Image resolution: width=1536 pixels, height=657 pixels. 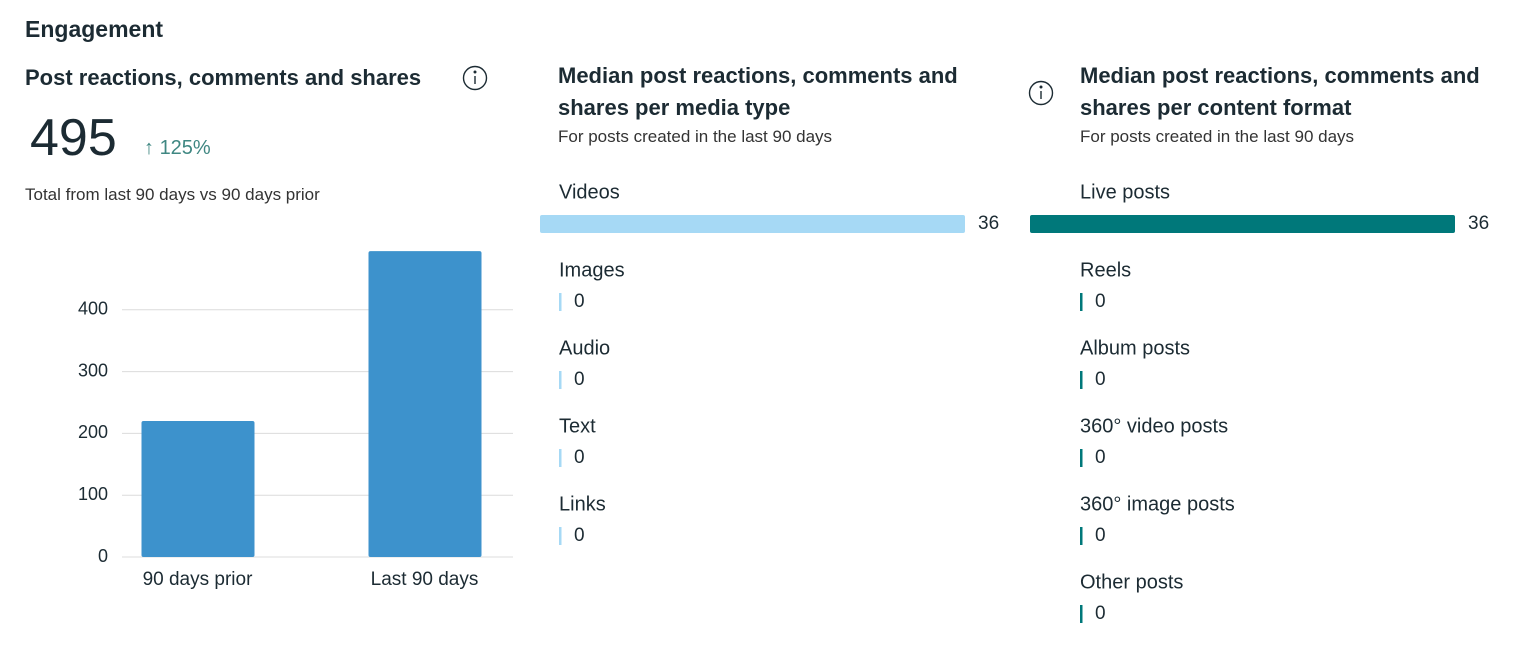 What do you see at coordinates (577, 426) in the screenshot?
I see `category-label: Text` at bounding box center [577, 426].